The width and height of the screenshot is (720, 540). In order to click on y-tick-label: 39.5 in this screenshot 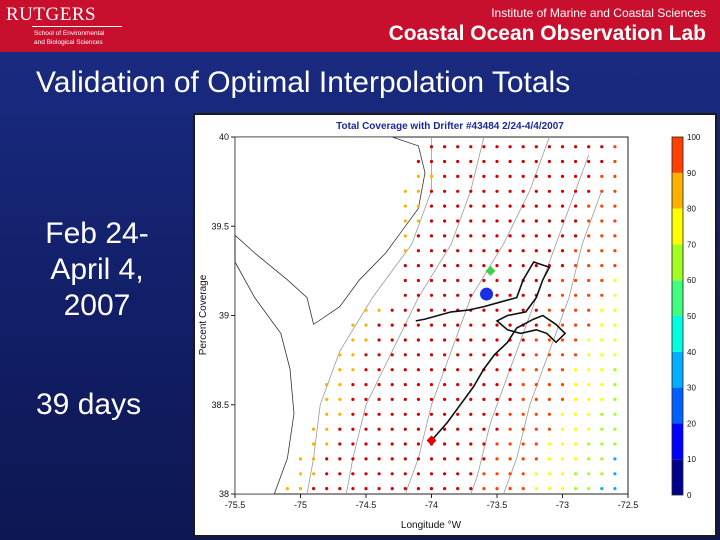, I will do `click(220, 226)`.